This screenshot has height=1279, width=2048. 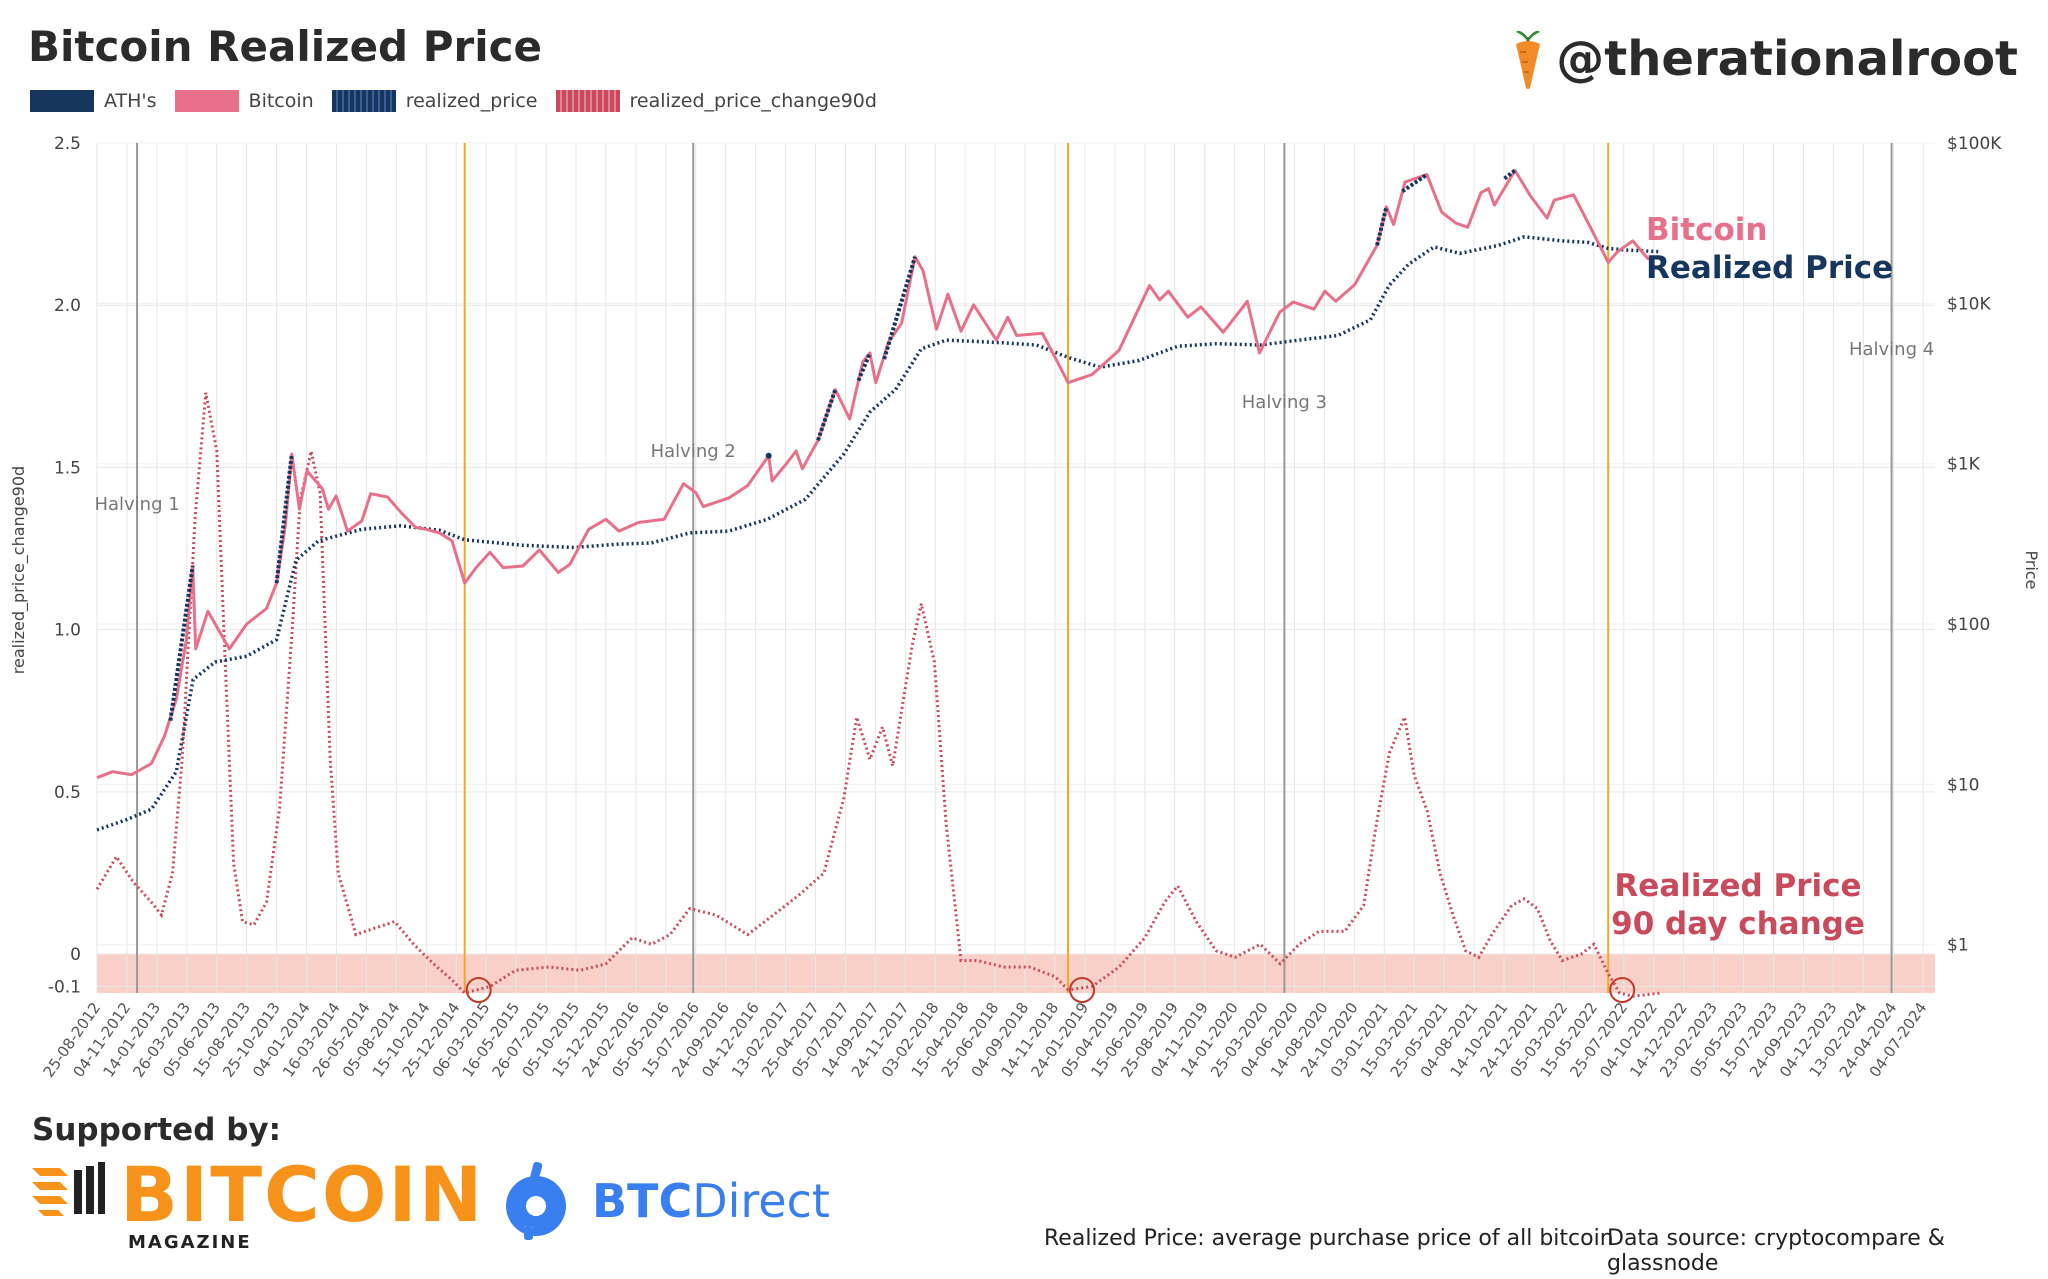 I want to click on y-left-tick-label: 2.0, so click(x=67, y=306).